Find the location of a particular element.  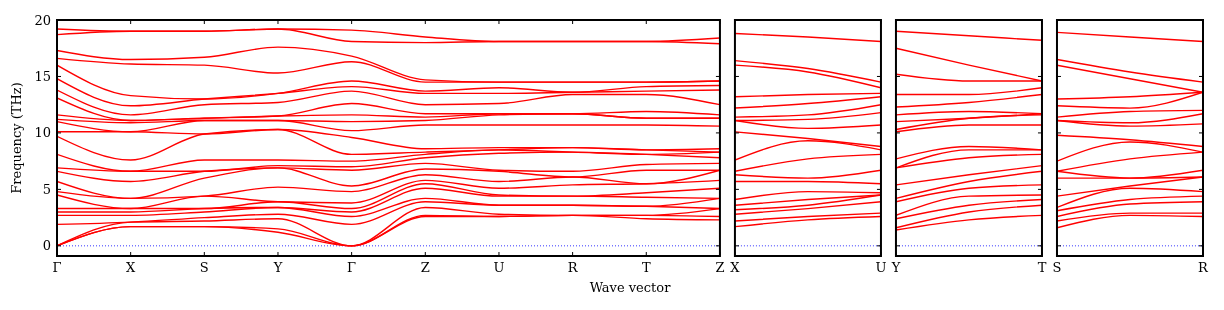

y-tick-label: 20 is located at coordinates (42, 20).